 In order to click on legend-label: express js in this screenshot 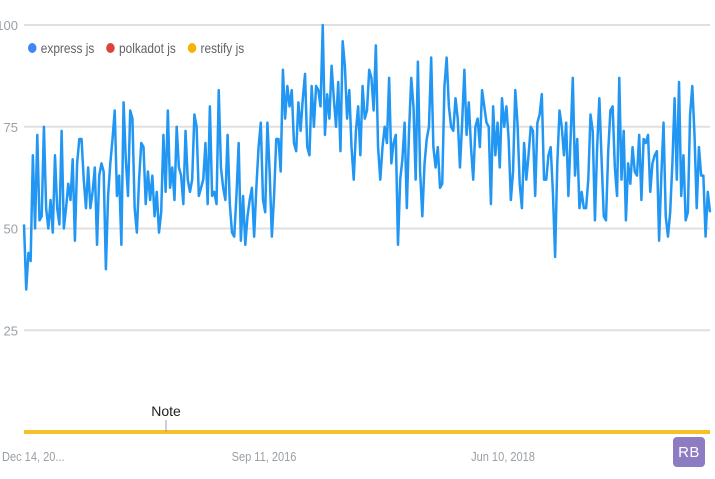, I will do `click(67, 48)`.